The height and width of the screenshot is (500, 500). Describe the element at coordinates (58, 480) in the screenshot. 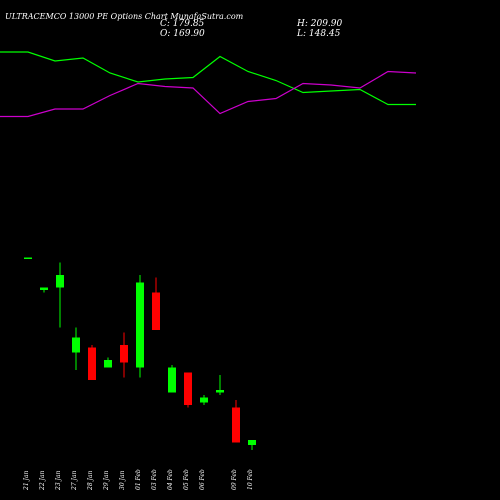

I see `date-tick-label: 23 Jan` at that location.